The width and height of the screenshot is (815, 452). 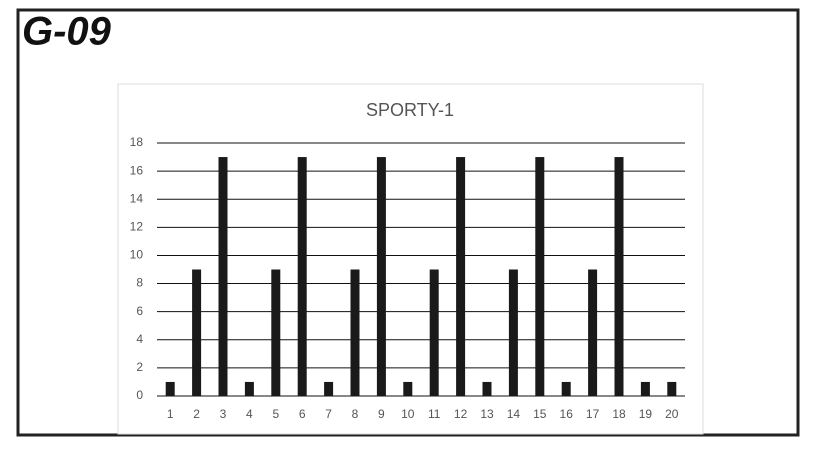 What do you see at coordinates (410, 110) in the screenshot?
I see `chart-title: SPORTY-1` at bounding box center [410, 110].